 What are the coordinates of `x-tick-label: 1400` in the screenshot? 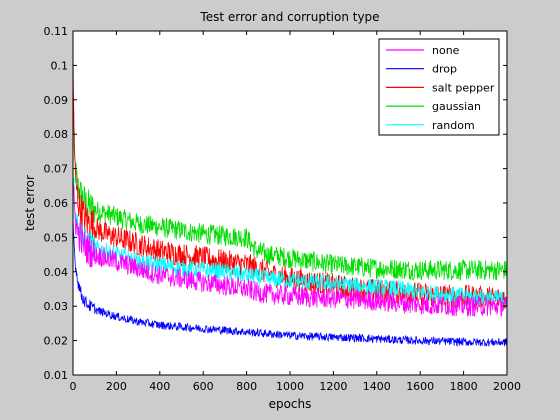 It's located at (377, 386).